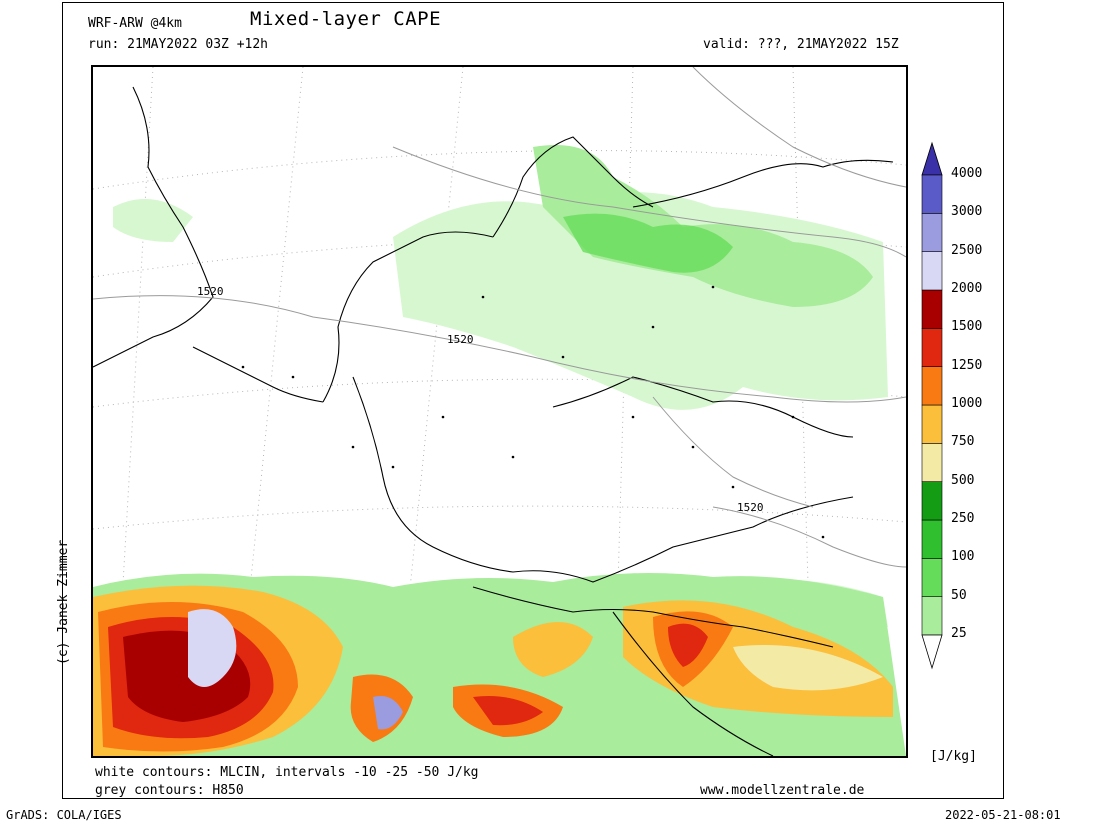 The image size is (1100, 825). I want to click on website-label: www.modellzentrale.de, so click(782, 790).